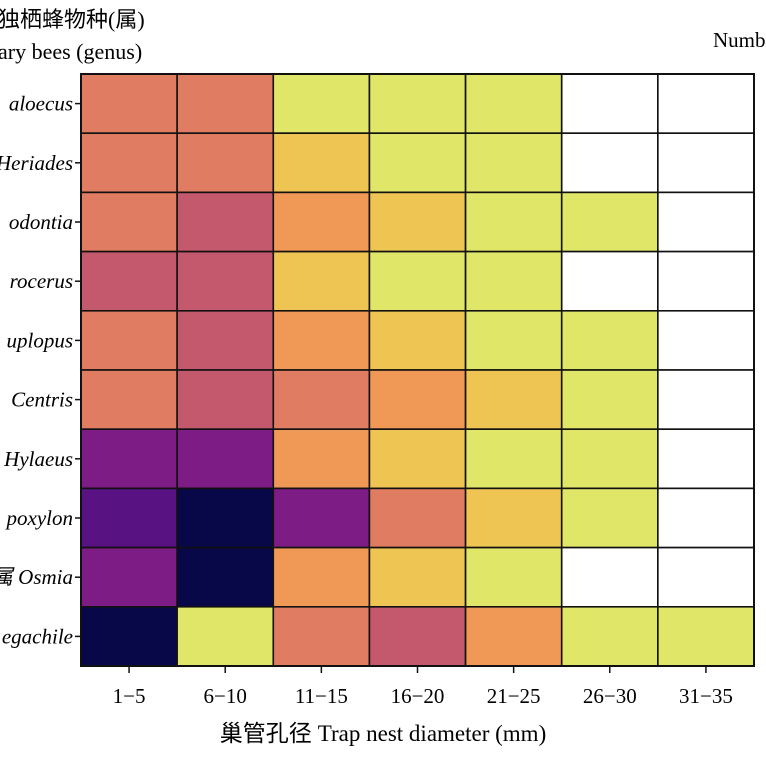 The width and height of the screenshot is (766, 766). Describe the element at coordinates (36, 577) in the screenshot. I see `row-label: 属 Osmia` at that location.